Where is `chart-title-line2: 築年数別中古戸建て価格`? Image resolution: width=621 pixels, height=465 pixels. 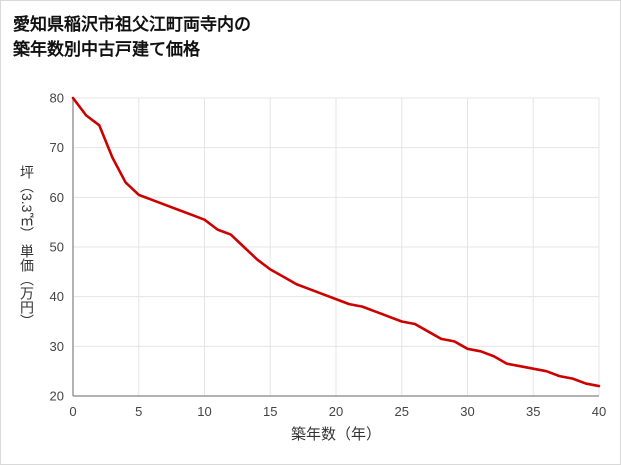 chart-title-line2: 築年数別中古戸建て価格 is located at coordinates (106, 49).